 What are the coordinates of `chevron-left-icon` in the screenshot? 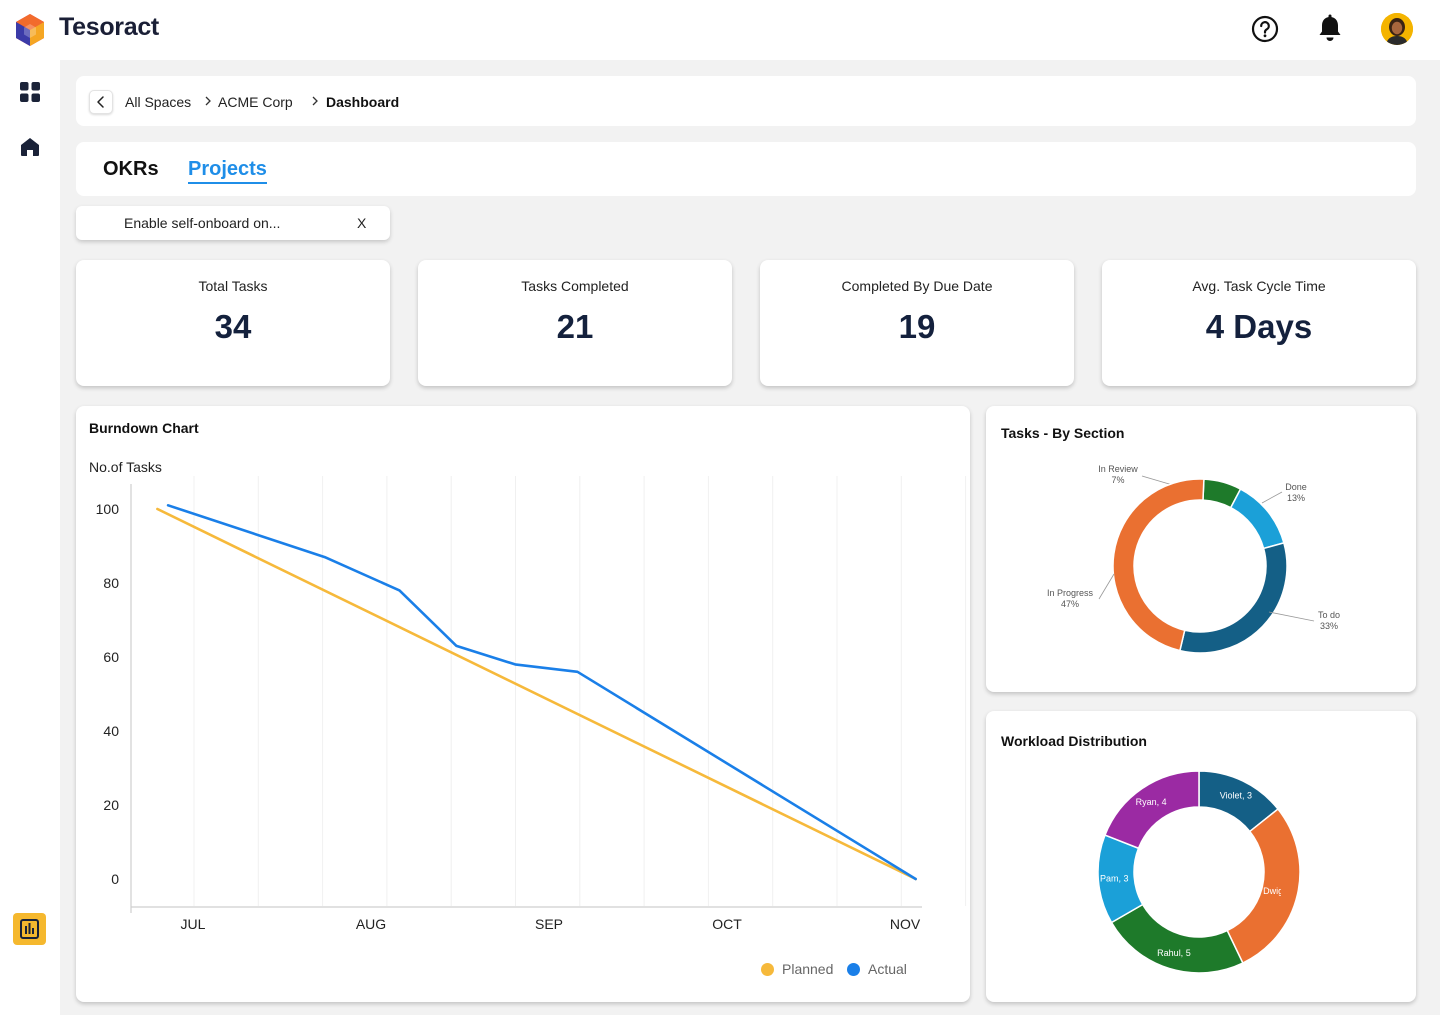 It's located at (100, 102).